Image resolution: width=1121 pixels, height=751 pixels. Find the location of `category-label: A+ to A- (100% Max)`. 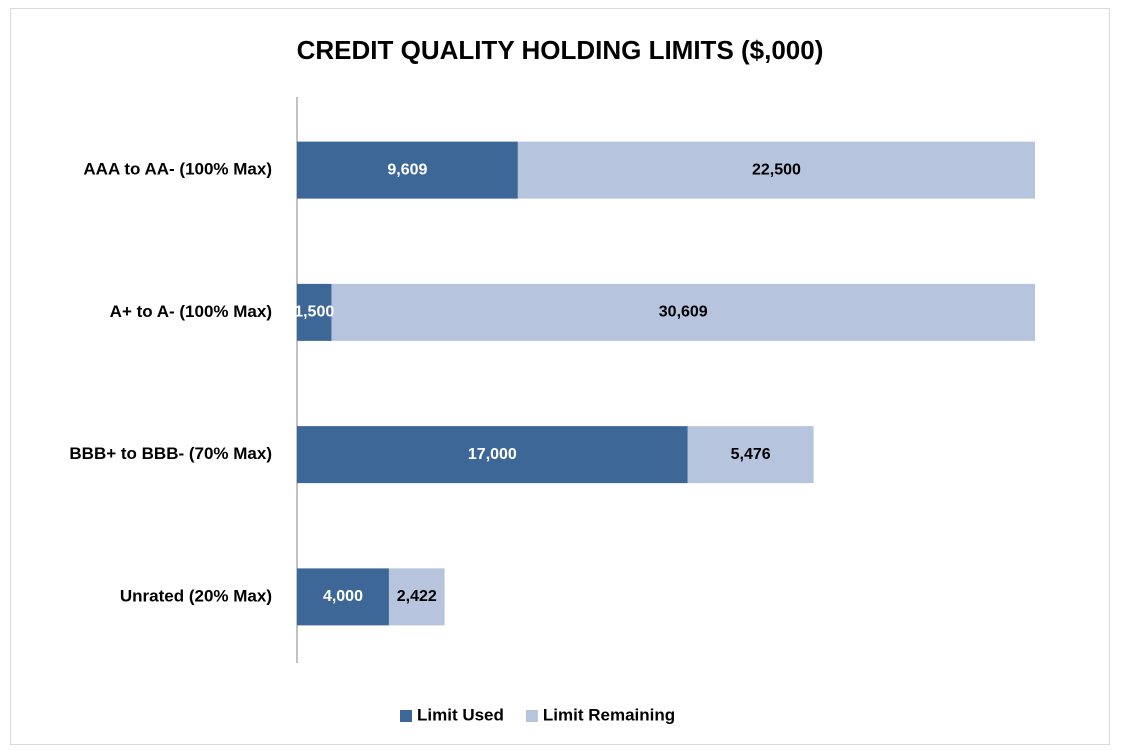

category-label: A+ to A- (100% Max) is located at coordinates (191, 311).